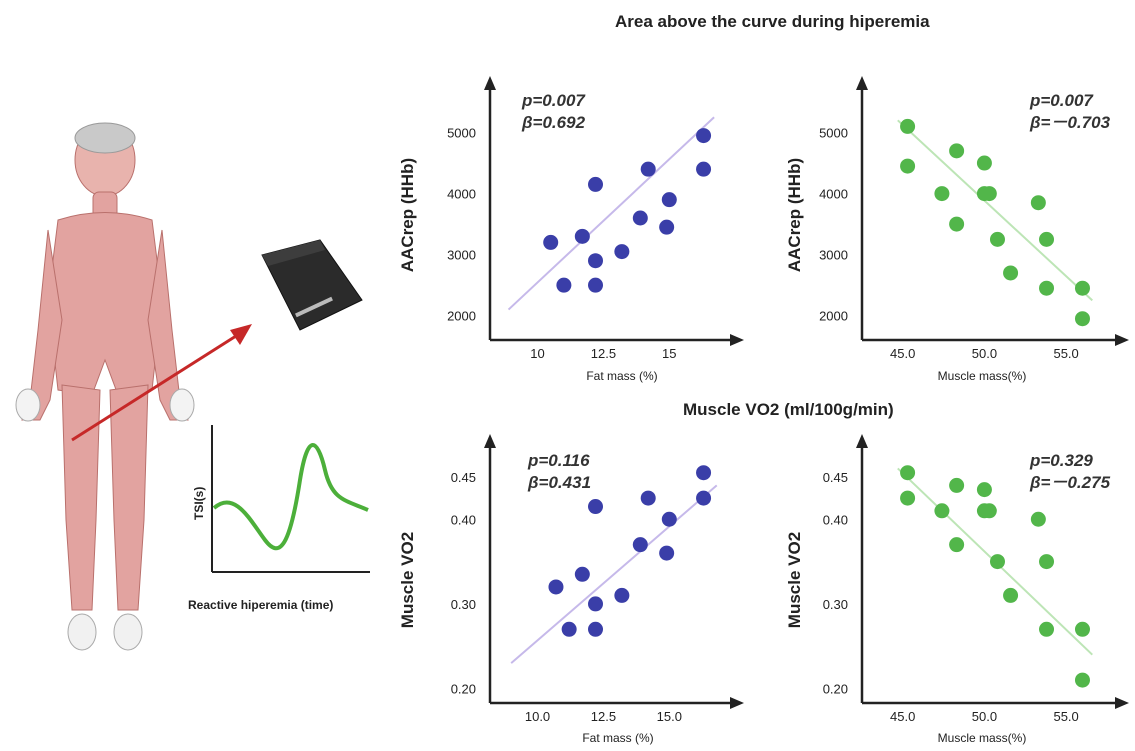  What do you see at coordinates (105, 386) in the screenshot?
I see `human-body-icon` at bounding box center [105, 386].